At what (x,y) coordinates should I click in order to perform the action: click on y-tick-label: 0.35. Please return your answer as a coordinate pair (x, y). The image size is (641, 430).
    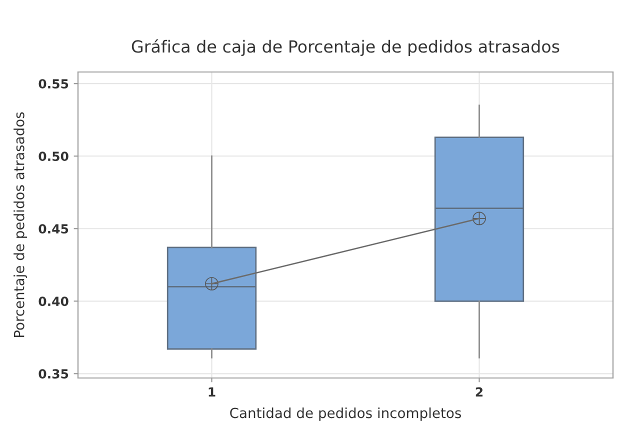
    Looking at the image, I should click on (53, 374).